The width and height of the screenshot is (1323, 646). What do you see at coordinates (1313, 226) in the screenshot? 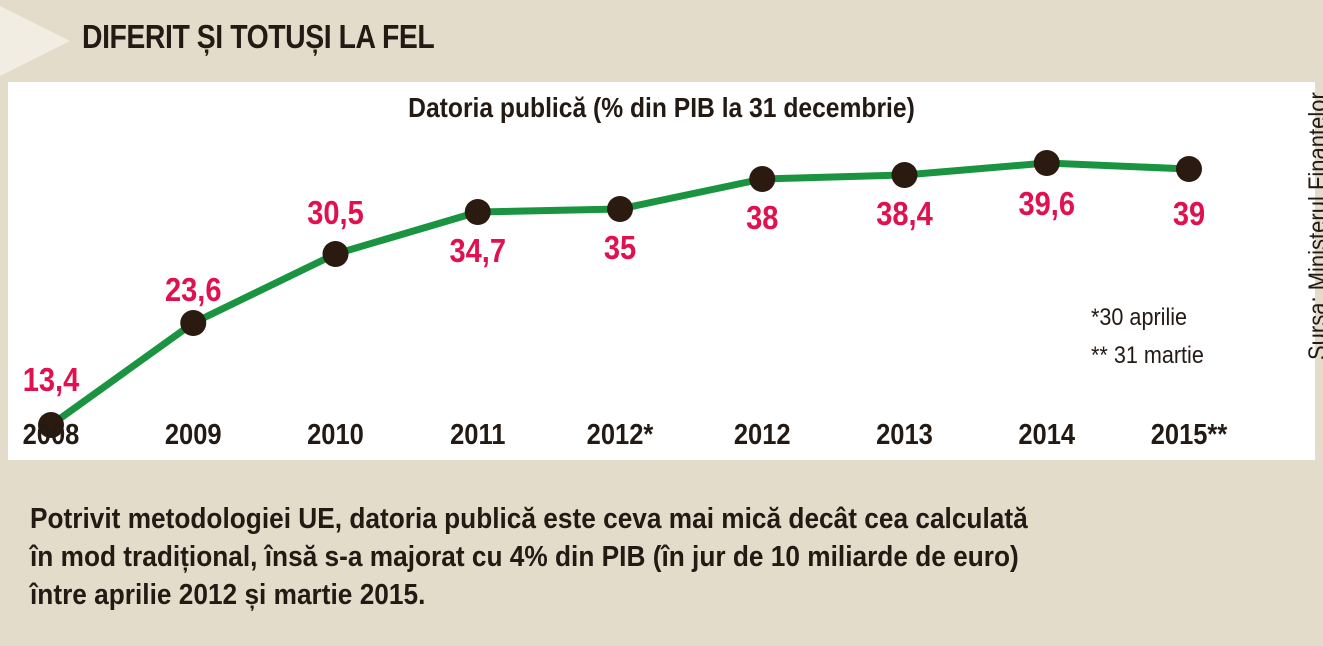
I see `source-label: Sursa: Ministerul Finanțelor` at bounding box center [1313, 226].